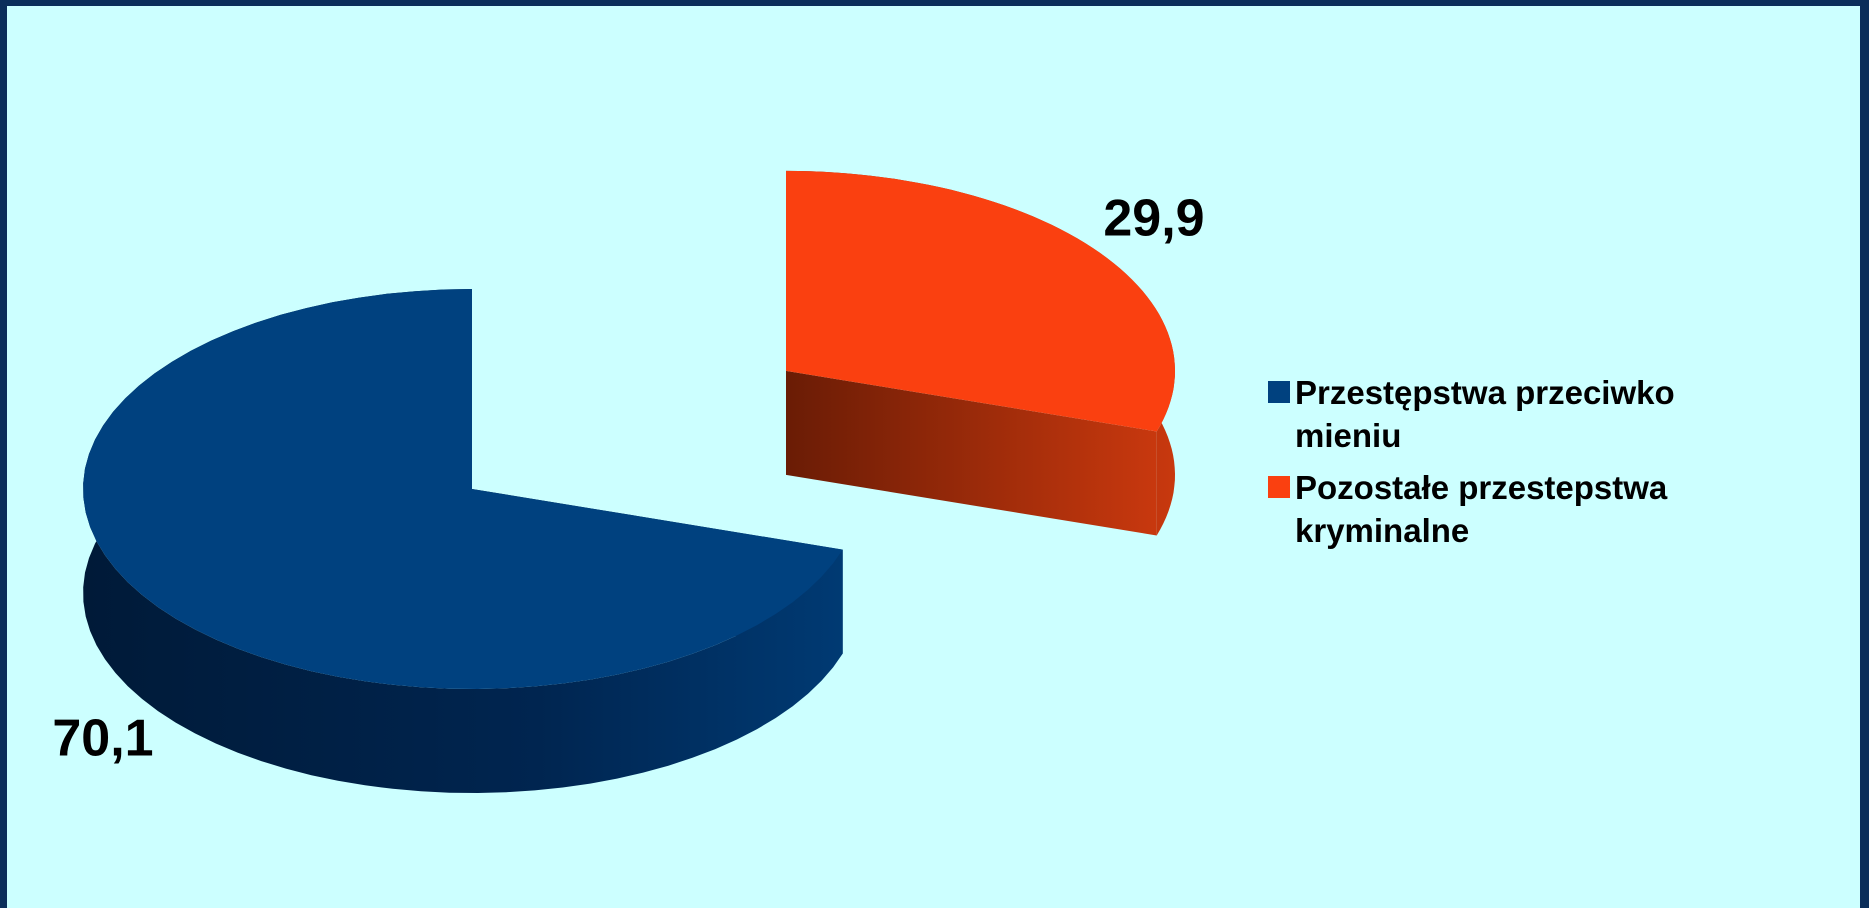 The height and width of the screenshot is (908, 1869). What do you see at coordinates (980, 301) in the screenshot?
I see `slice-top` at bounding box center [980, 301].